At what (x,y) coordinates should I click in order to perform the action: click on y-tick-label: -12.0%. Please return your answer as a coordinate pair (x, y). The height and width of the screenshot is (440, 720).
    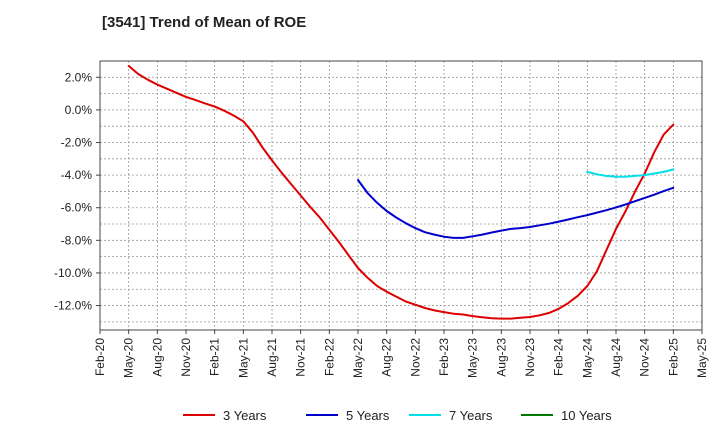
    Looking at the image, I should click on (73, 306).